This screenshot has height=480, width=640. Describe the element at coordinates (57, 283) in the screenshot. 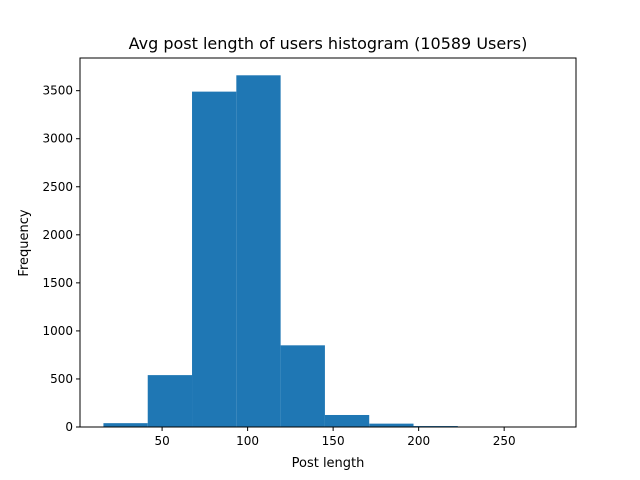

I see `y-tick-label-3: 1500` at that location.